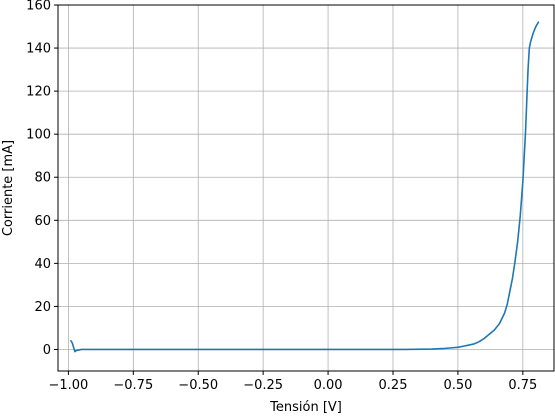  I want to click on y-tick-label: 0, so click(47, 350).